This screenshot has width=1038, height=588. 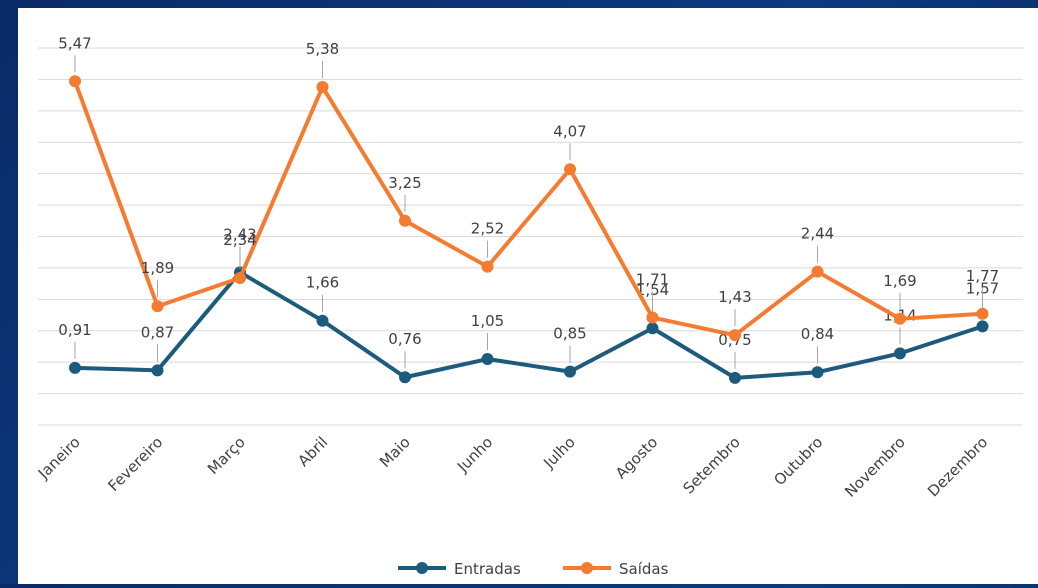 What do you see at coordinates (487, 569) in the screenshot?
I see `legend-label: Entradas` at bounding box center [487, 569].